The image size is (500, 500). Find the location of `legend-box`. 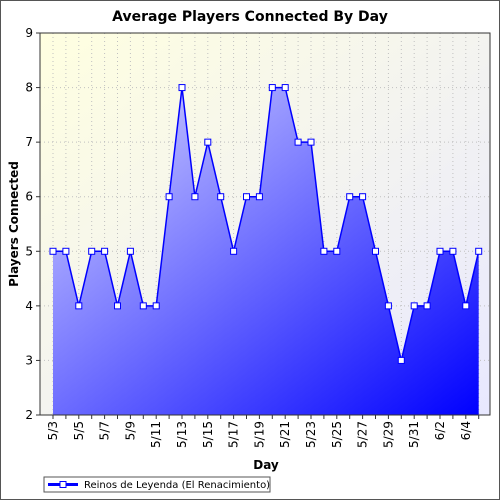

legend-box is located at coordinates (157, 484).